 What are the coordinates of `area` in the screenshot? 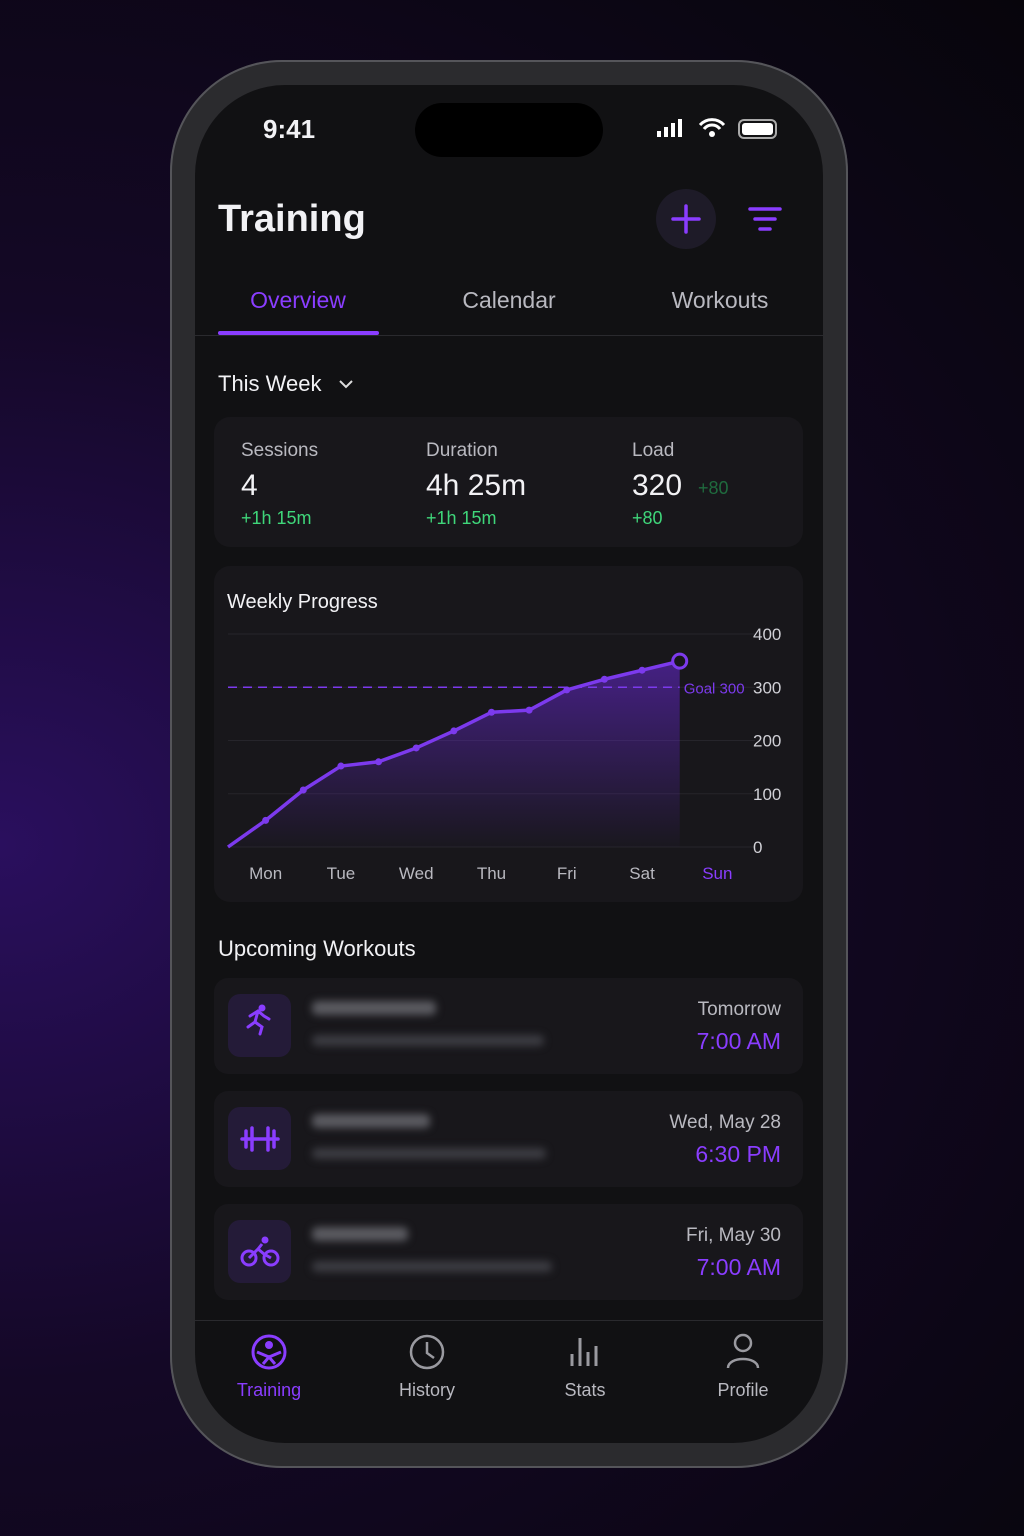 It's located at (454, 754).